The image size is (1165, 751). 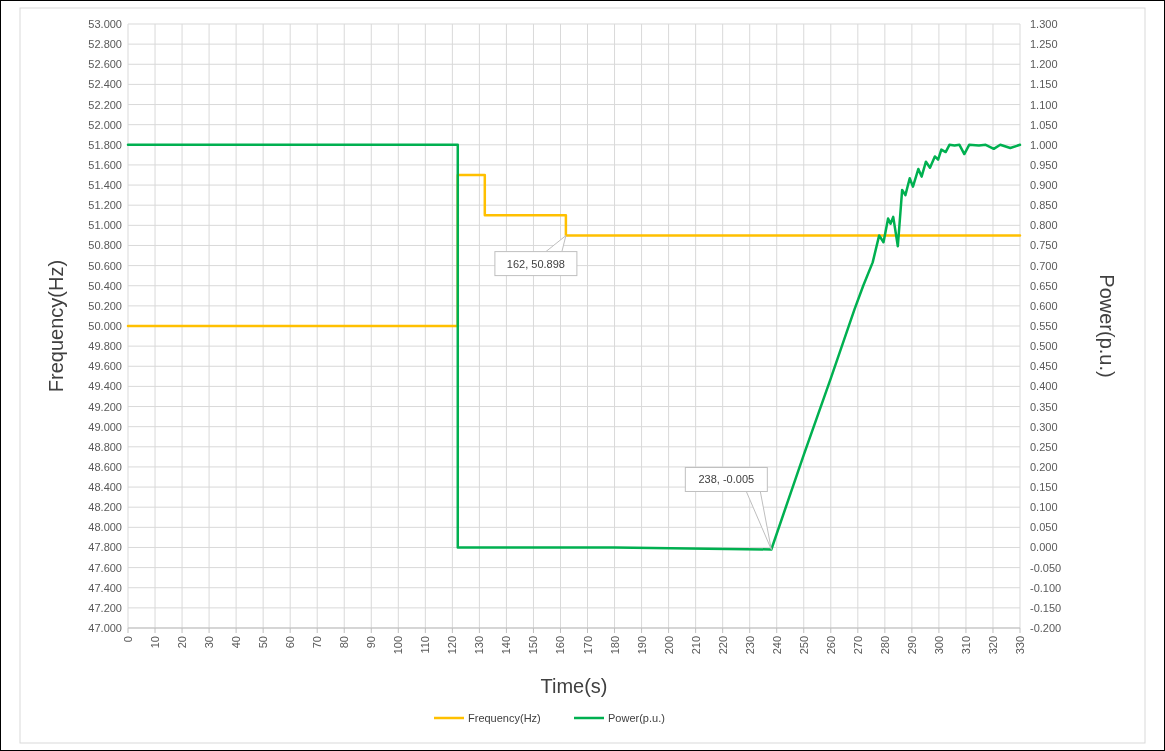 What do you see at coordinates (533, 645) in the screenshot?
I see `x-tick-label: 150` at bounding box center [533, 645].